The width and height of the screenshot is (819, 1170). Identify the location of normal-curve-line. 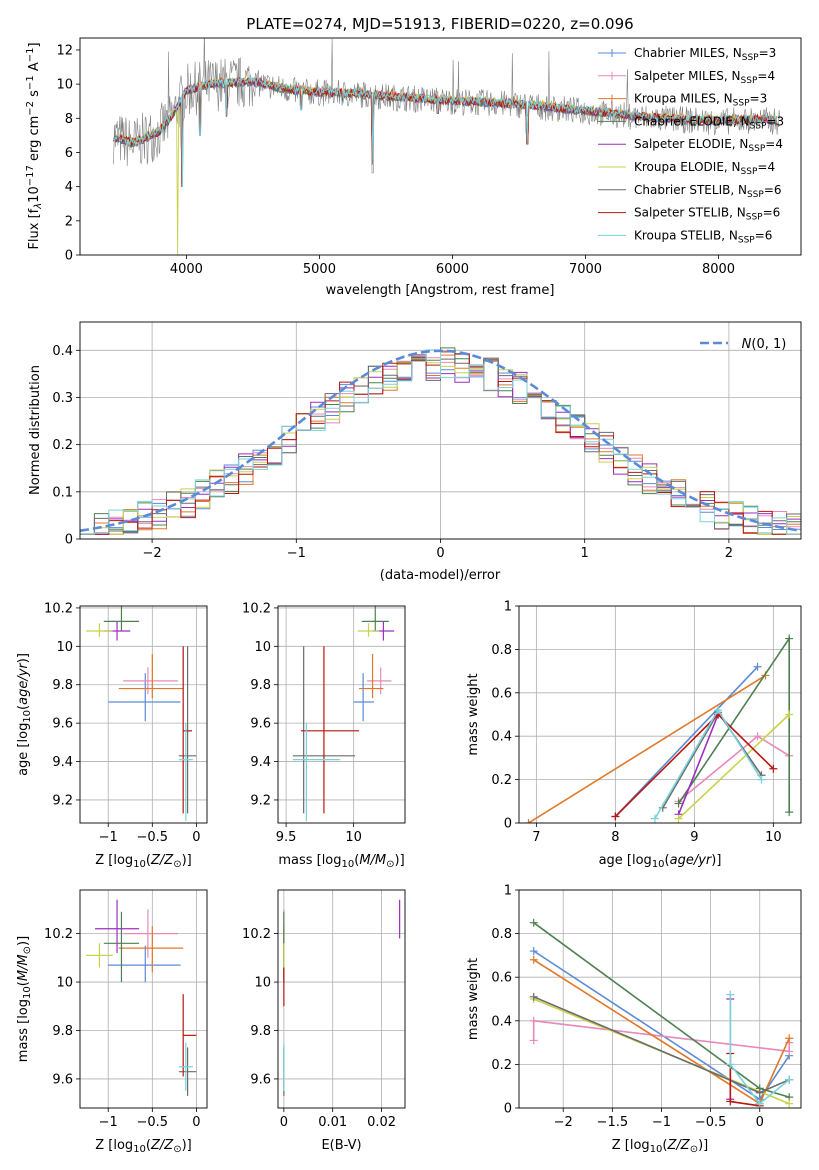
(440, 440).